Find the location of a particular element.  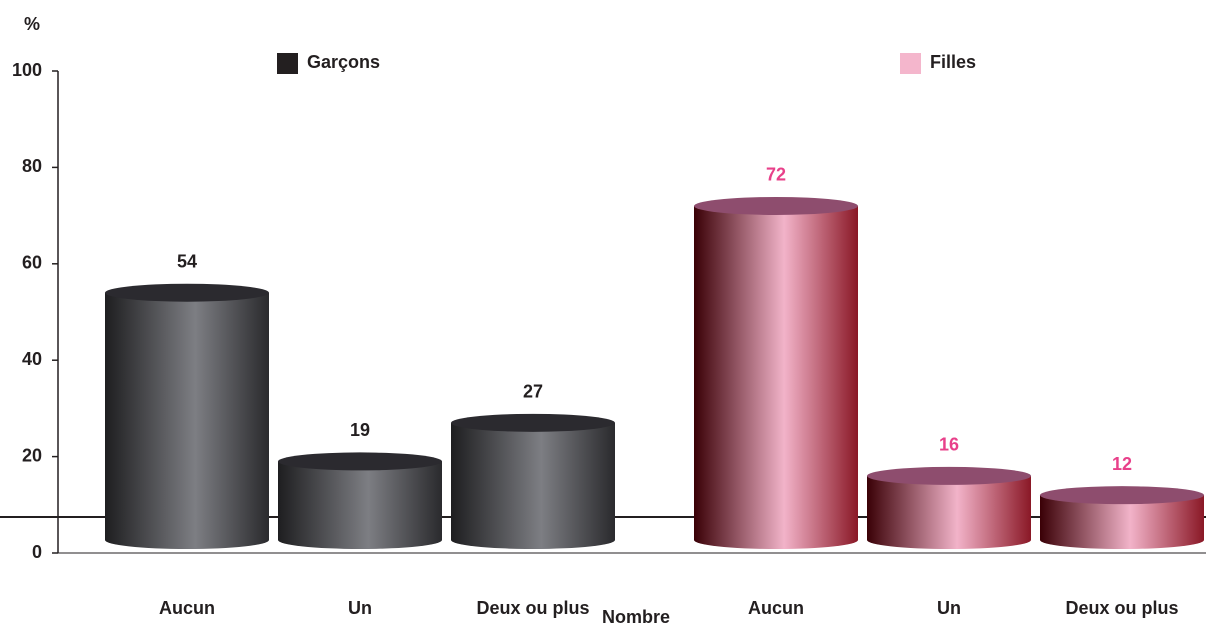

y-tick-label: 60 is located at coordinates (32, 263).